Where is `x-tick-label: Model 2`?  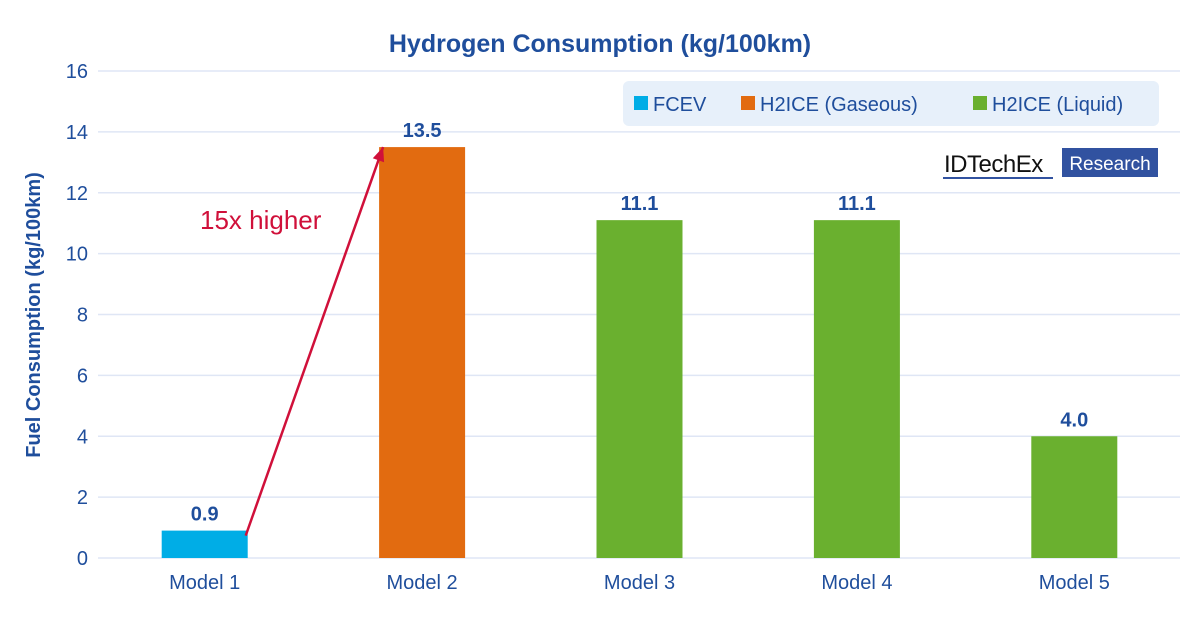 x-tick-label: Model 2 is located at coordinates (422, 583).